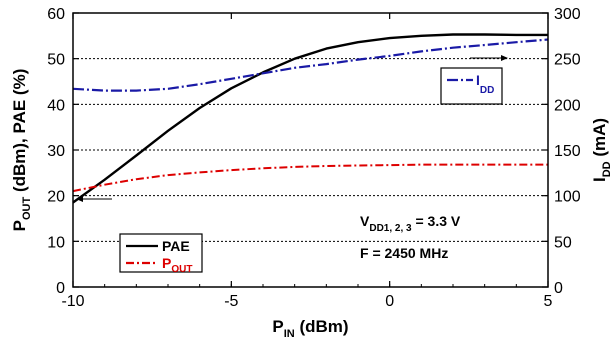  Describe the element at coordinates (56, 151) in the screenshot. I see `y-left-tick-label: 30` at that location.